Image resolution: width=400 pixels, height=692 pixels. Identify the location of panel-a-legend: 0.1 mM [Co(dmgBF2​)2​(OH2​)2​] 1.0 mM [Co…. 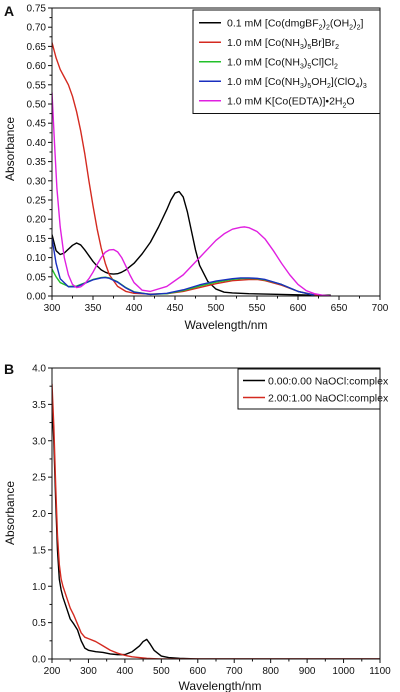
(286, 61).